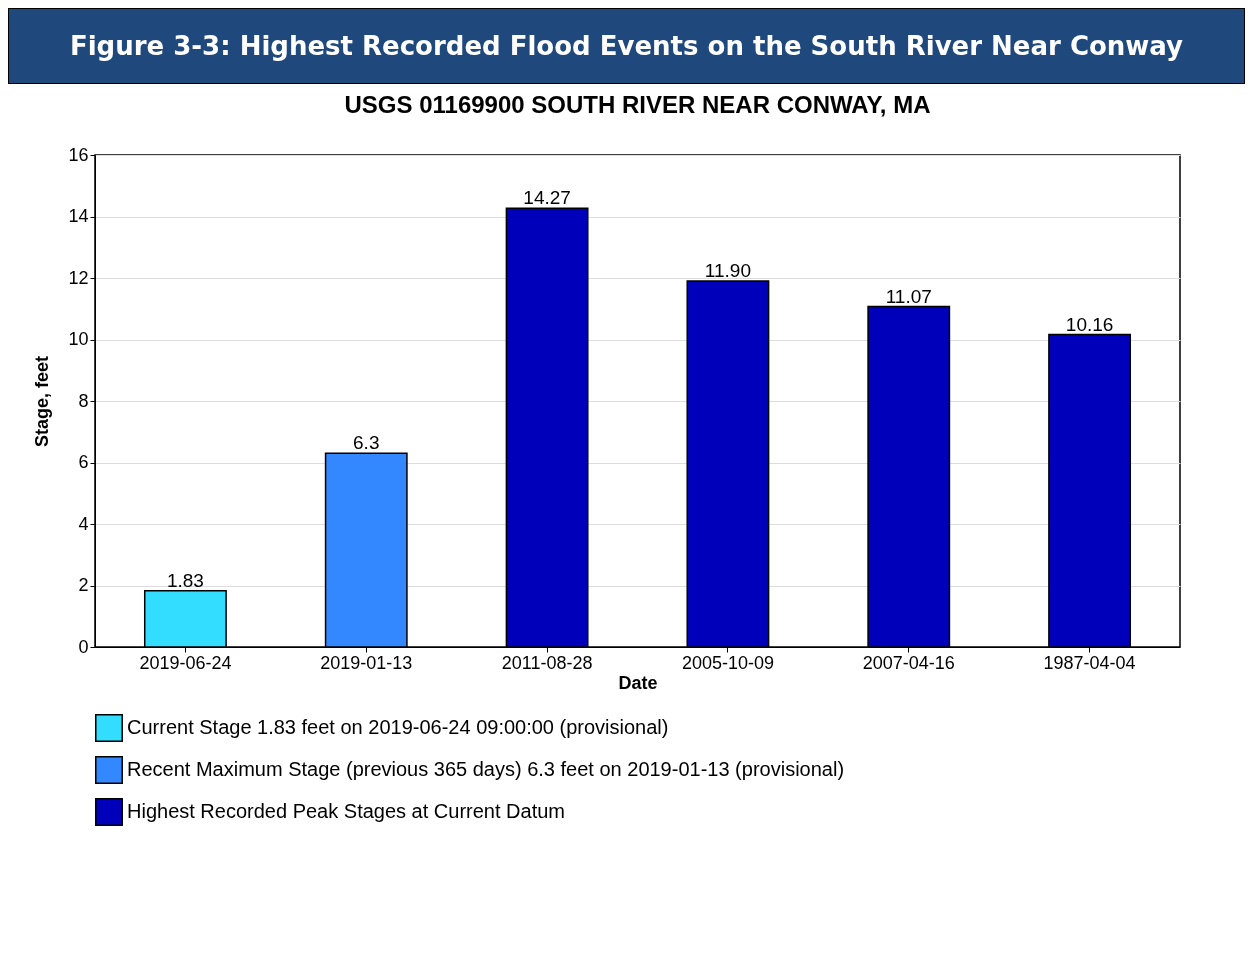 The width and height of the screenshot is (1253, 963). I want to click on x-tick-label: 2007-04-16, so click(908, 662).